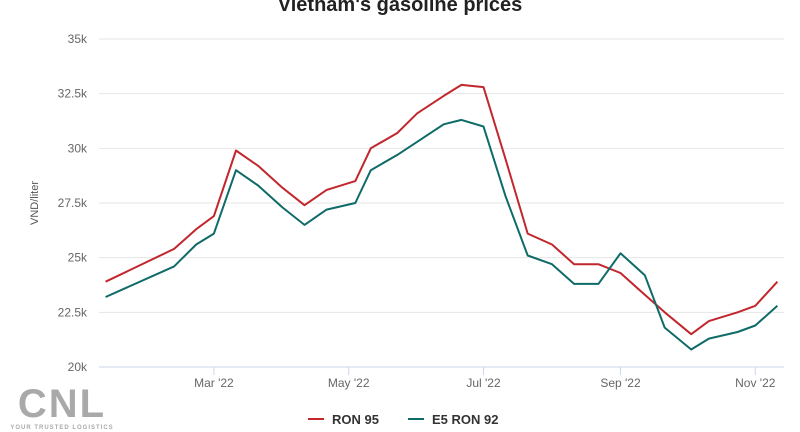 The width and height of the screenshot is (800, 432). Describe the element at coordinates (214, 383) in the screenshot. I see `x-tick-label: Mar '22` at that location.